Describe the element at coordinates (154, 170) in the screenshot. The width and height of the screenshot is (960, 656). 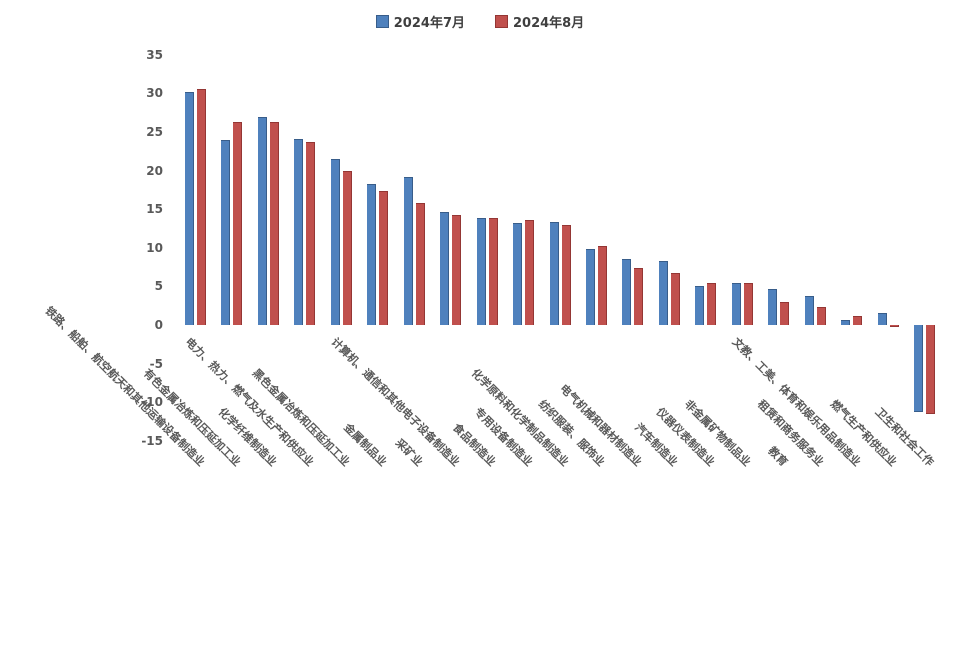
I see `y-axis-tick-label: 20` at that location.